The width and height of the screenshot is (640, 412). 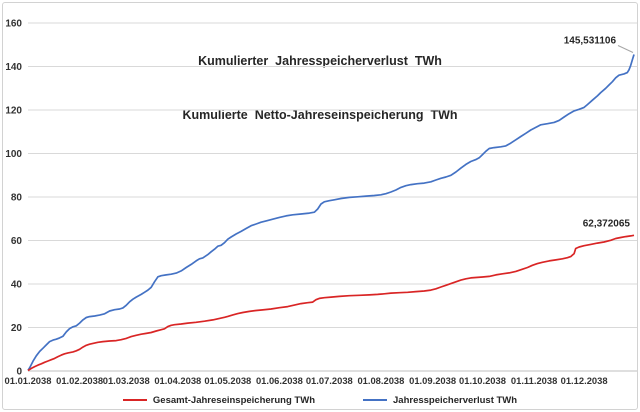 What do you see at coordinates (19, 372) in the screenshot?
I see `y-tick-label: 0` at bounding box center [19, 372].